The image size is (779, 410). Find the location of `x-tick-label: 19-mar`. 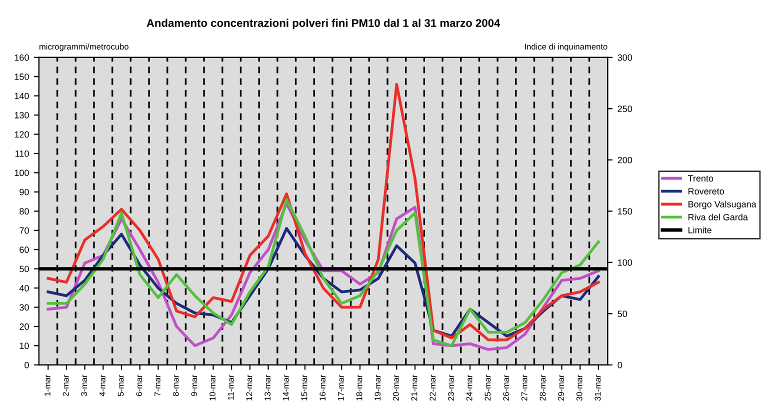

x-tick-label: 19-mar is located at coordinates (377, 387).